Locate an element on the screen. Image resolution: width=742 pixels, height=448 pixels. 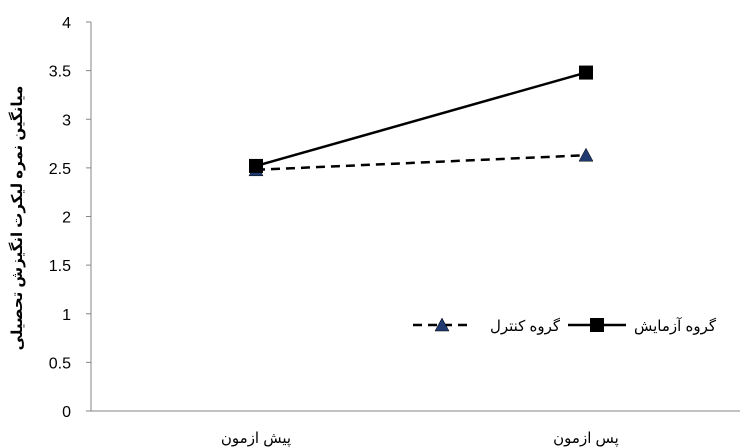
y-tick-label: 1 is located at coordinates (66, 315).